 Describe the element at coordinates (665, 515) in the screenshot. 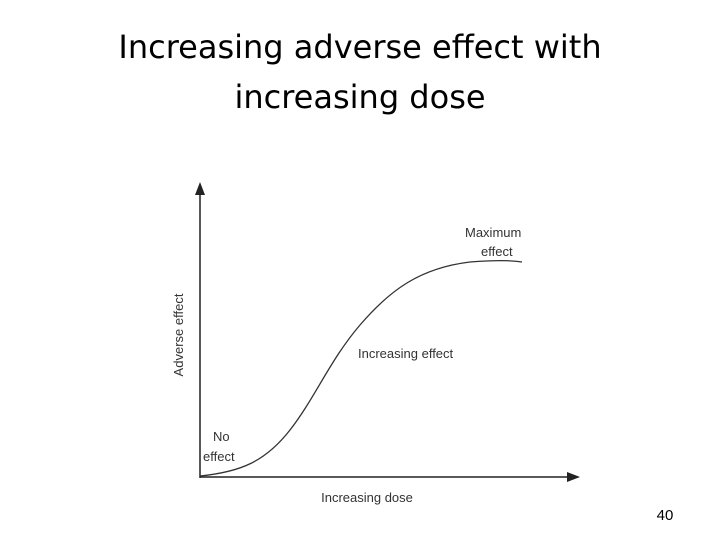

I see `page-number: 40` at that location.